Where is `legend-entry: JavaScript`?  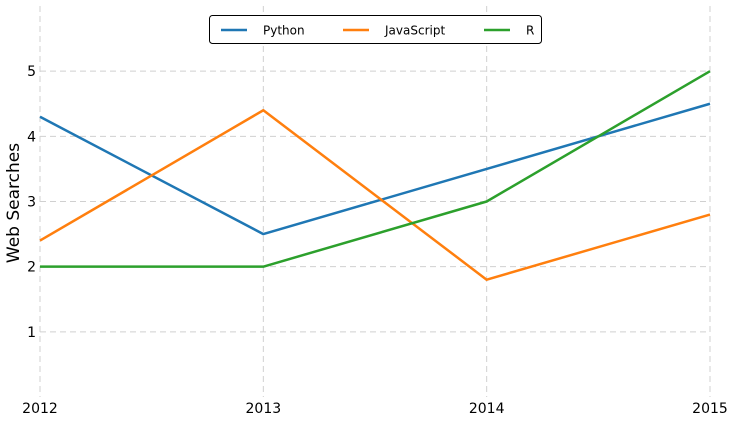 legend-entry: JavaScript is located at coordinates (394, 31).